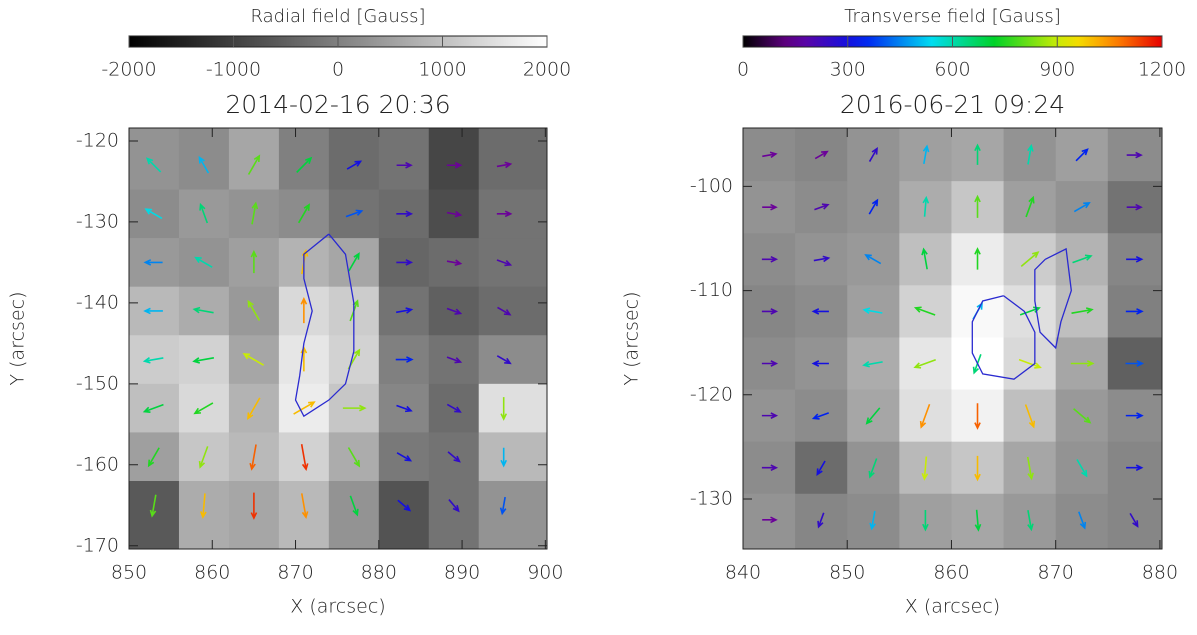 Image resolution: width=1197 pixels, height=635 pixels. I want to click on colorbar-tick-label: 600, so click(952, 70).